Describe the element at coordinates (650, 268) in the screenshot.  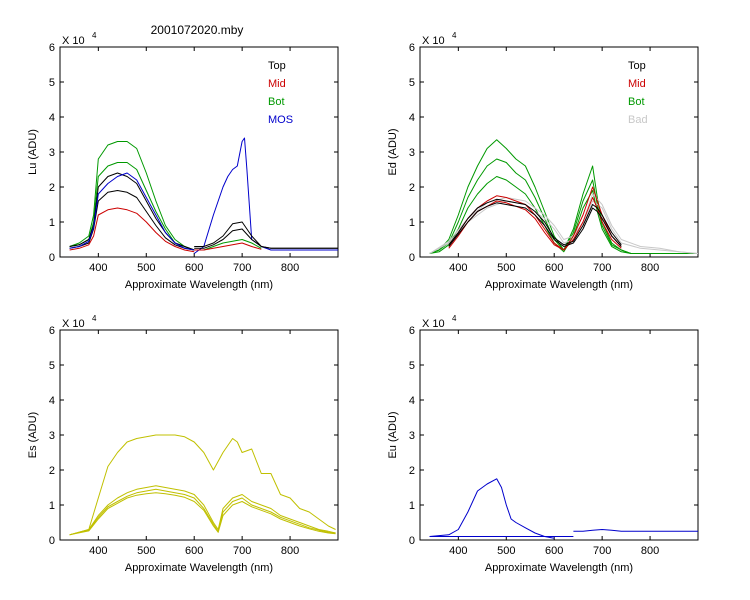
I see `ed-xtick-label: 800` at that location.